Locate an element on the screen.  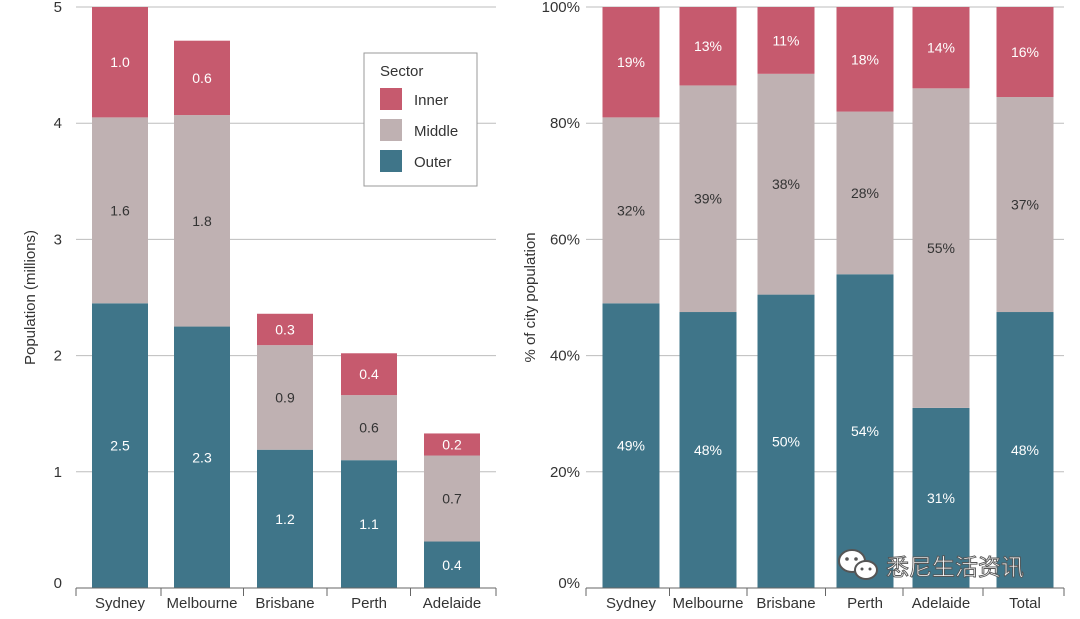
pop-bar-brisbane-inner is located at coordinates (285, 329).